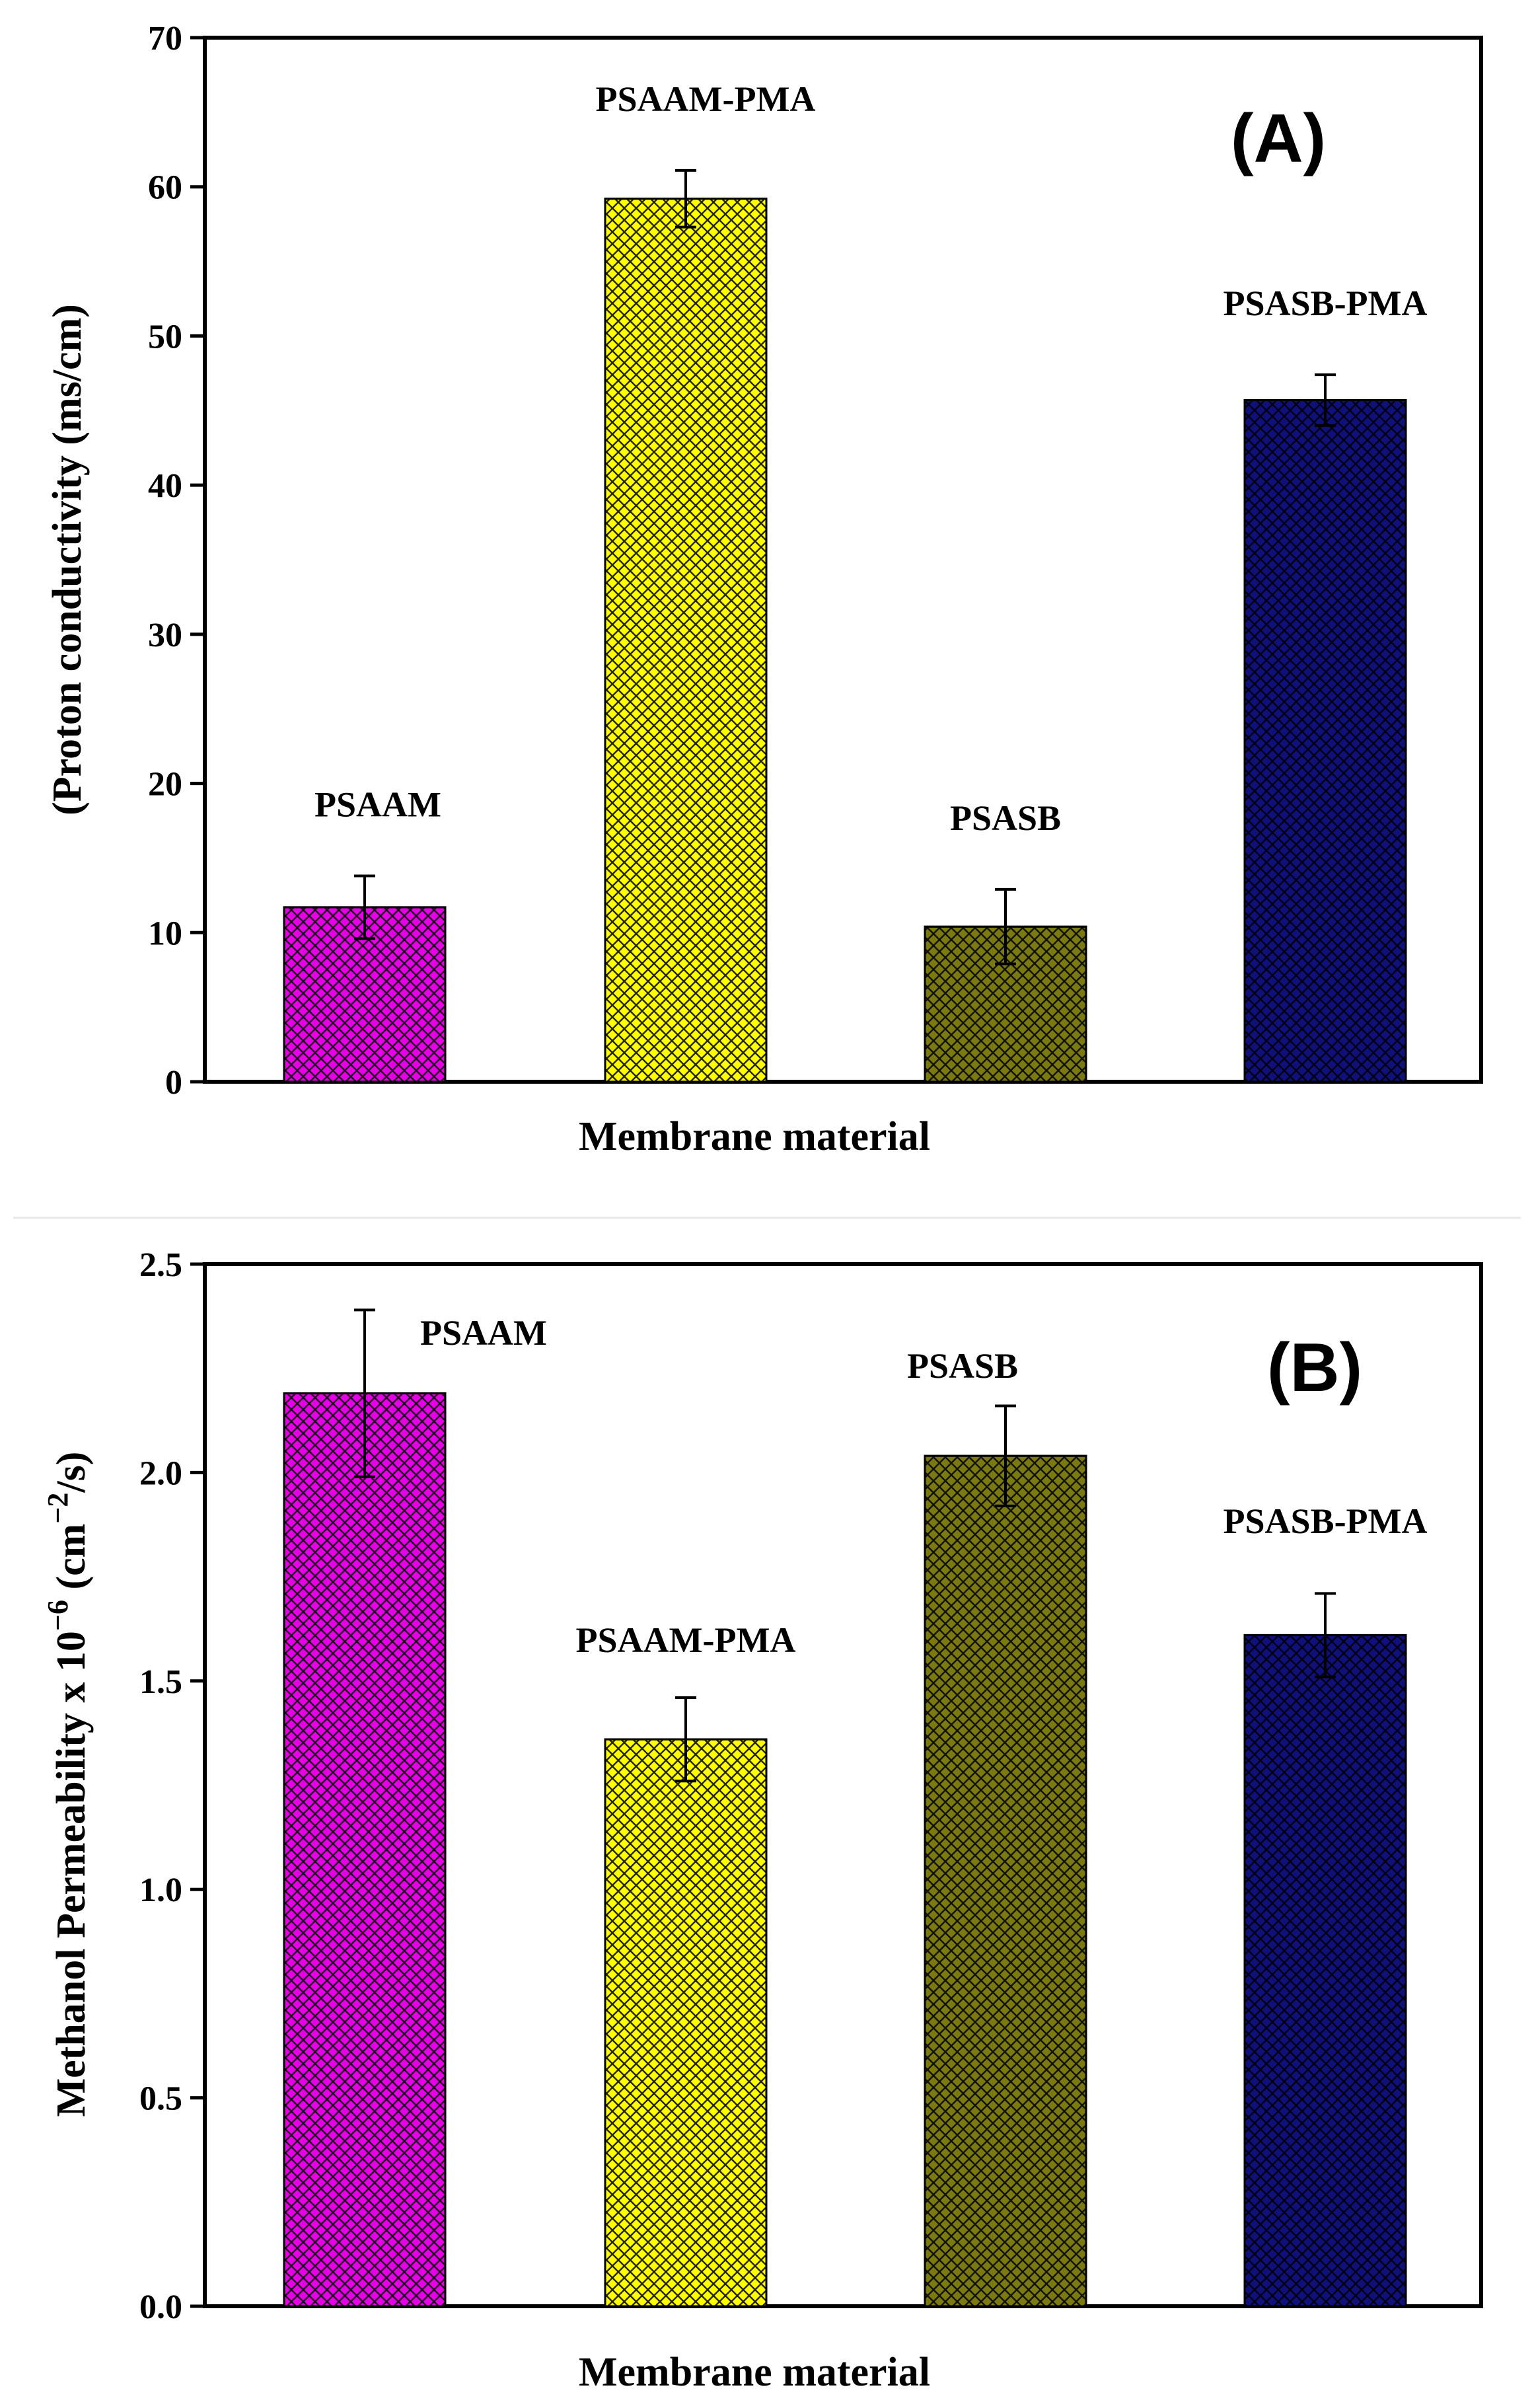 The image size is (1534, 2408). I want to click on y-tick-label: 30, so click(165, 635).